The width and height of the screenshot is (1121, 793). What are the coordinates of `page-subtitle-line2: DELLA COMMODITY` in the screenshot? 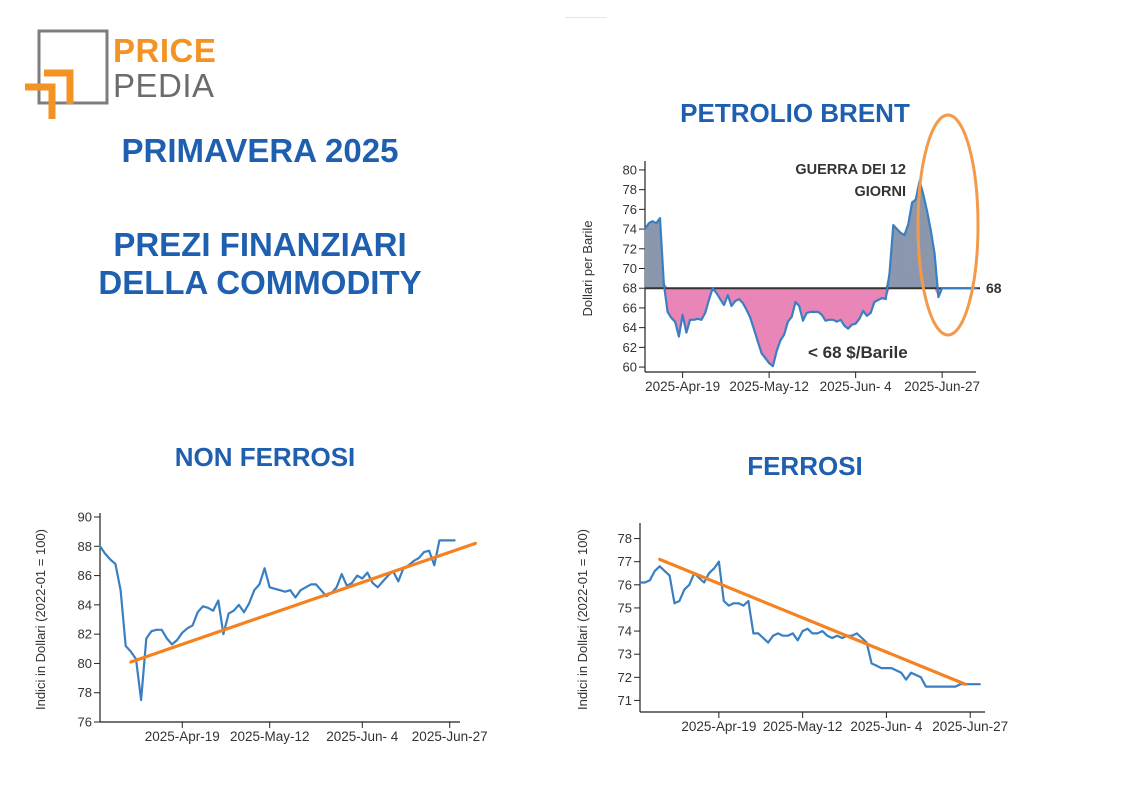 It's located at (260, 282).